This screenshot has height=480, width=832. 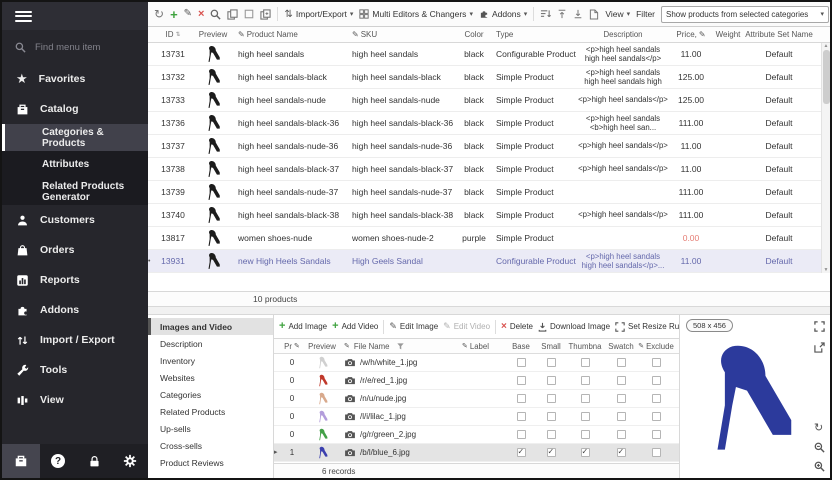 What do you see at coordinates (474, 34) in the screenshot?
I see `column-header-color: Color` at bounding box center [474, 34].